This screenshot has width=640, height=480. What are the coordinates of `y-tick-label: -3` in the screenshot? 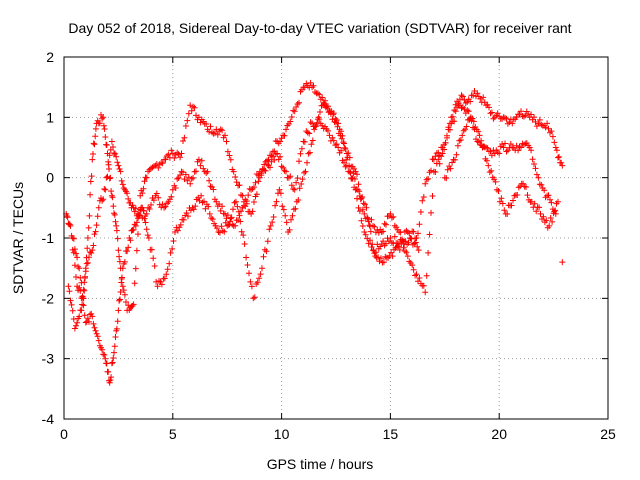 It's located at (48, 359).